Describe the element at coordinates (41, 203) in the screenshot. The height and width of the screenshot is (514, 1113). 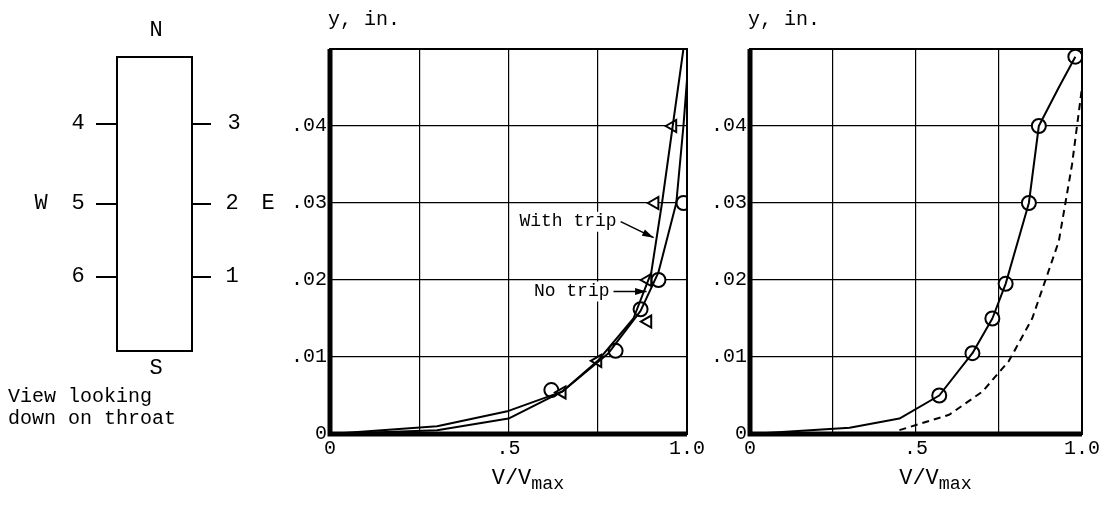
I see `text: W` at that location.